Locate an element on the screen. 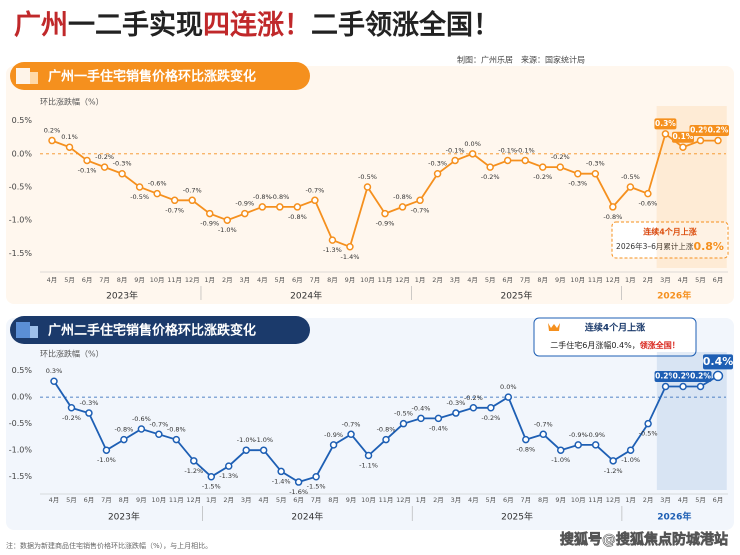 The width and height of the screenshot is (740, 555). x-tick-label: 12月 is located at coordinates (193, 500).